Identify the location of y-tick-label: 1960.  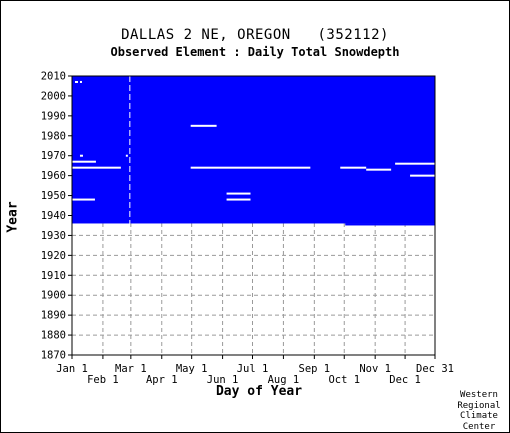
(53, 176).